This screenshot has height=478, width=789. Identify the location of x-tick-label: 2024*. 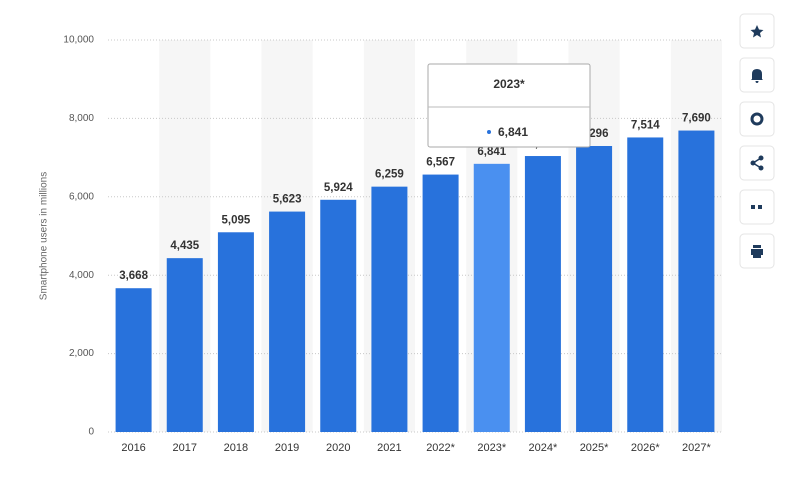
(543, 448).